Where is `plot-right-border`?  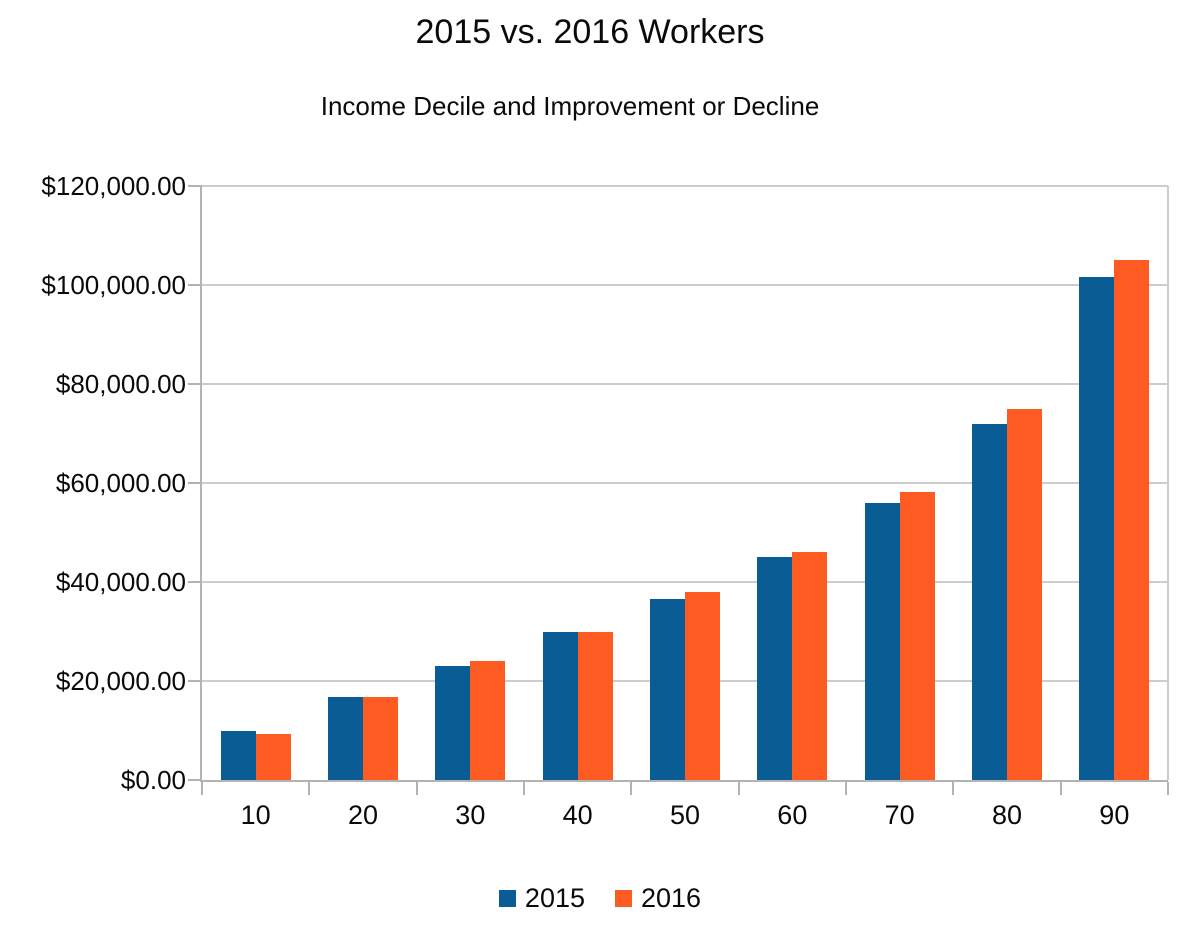
plot-right-border is located at coordinates (1168, 483).